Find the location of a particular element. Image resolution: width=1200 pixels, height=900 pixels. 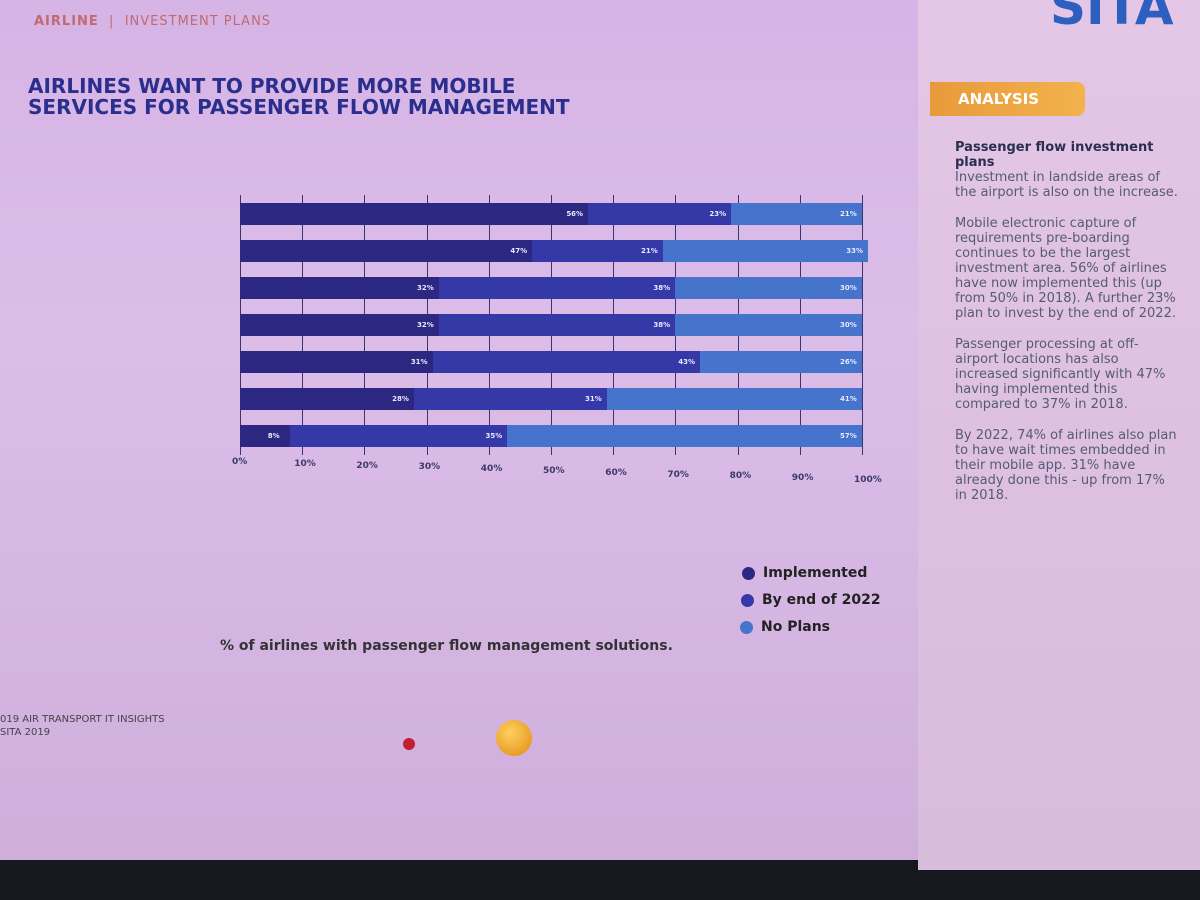

x-tick-label: 70% is located at coordinates (678, 474).